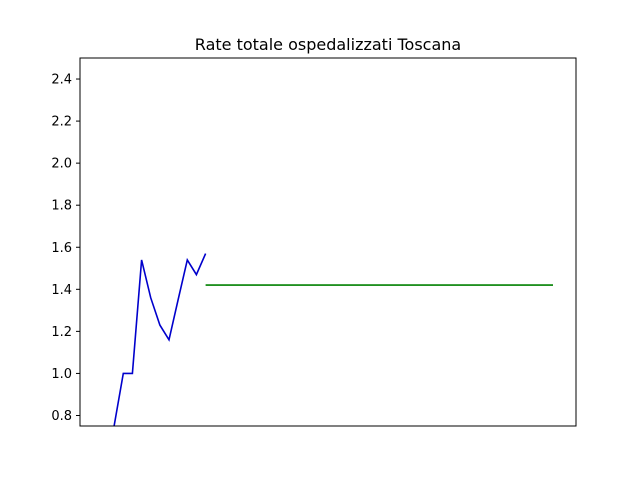  What do you see at coordinates (61, 332) in the screenshot?
I see `y-tick-label: 1.2` at bounding box center [61, 332].